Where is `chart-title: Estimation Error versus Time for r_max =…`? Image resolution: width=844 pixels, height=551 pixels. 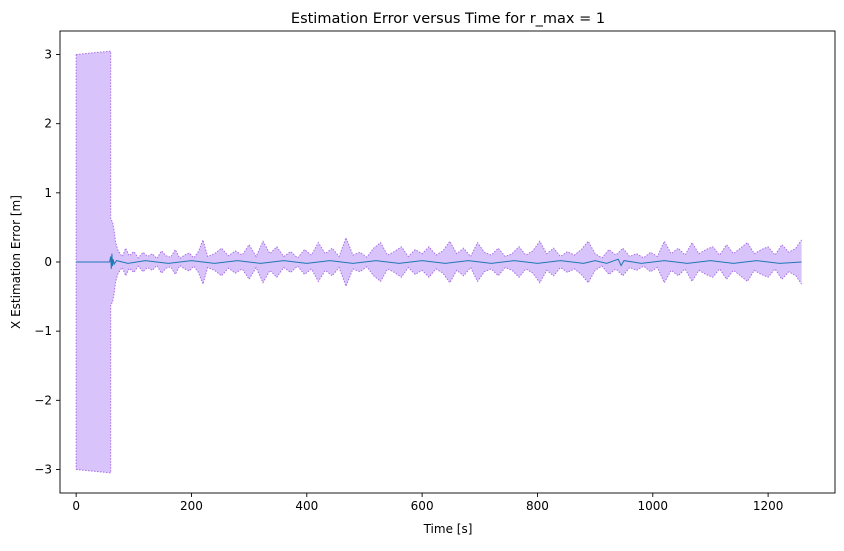 chart-title: Estimation Error versus Time for r_max =… is located at coordinates (448, 19).